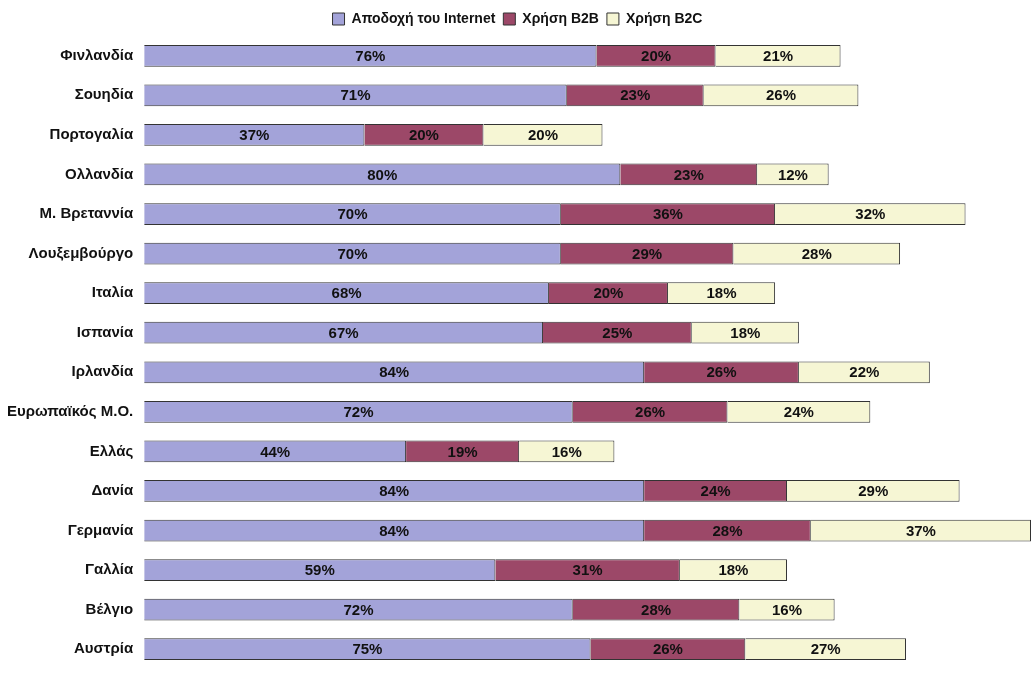 The image size is (1033, 681). Describe the element at coordinates (370, 55) in the screenshot. I see `data-label: 76%` at that location.